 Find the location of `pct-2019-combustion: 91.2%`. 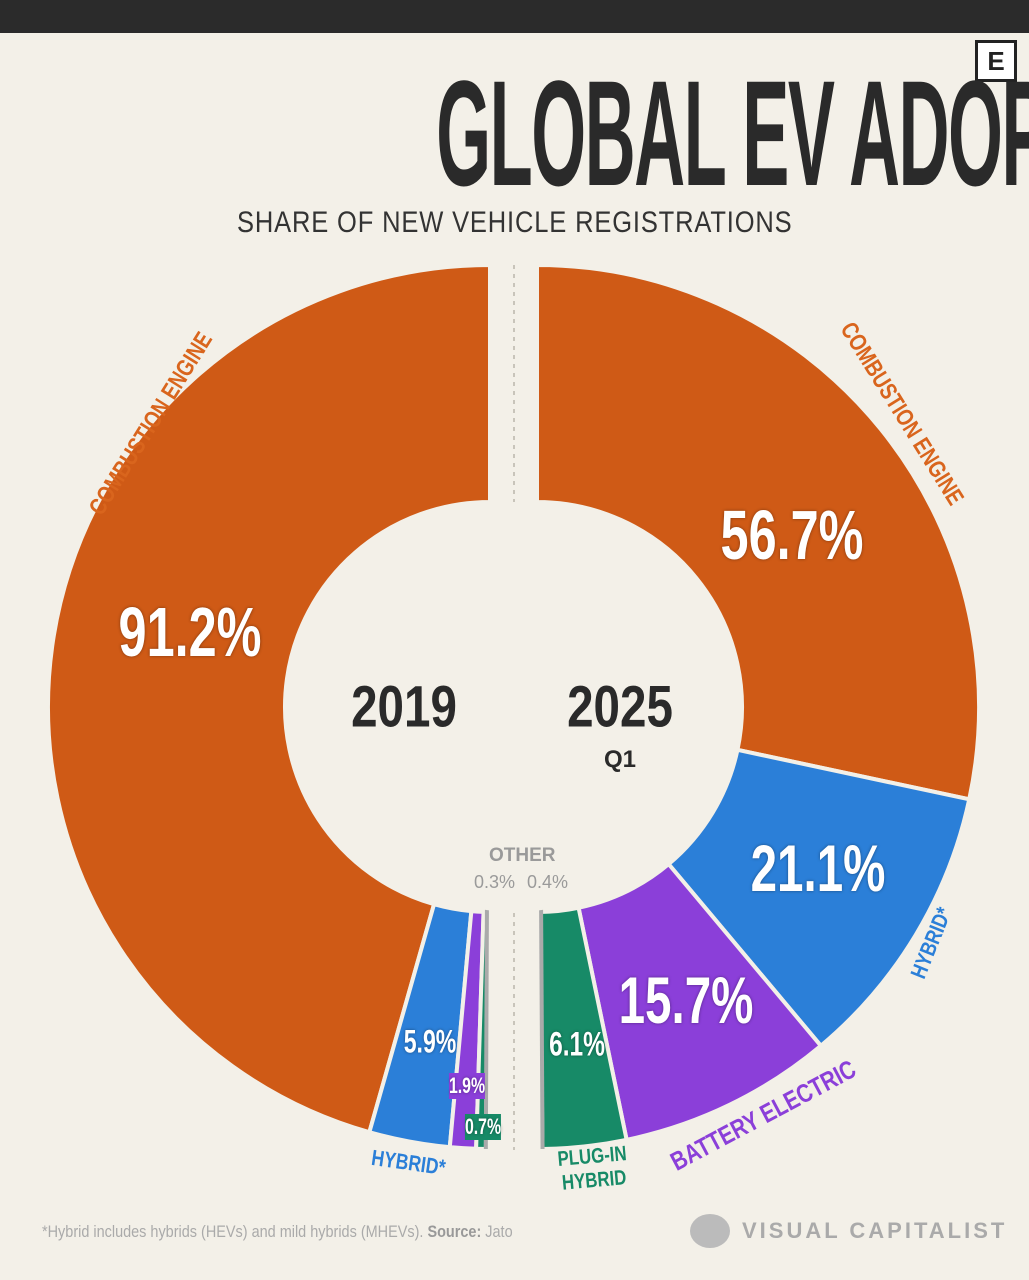

pct-2019-combustion: 91.2% is located at coordinates (190, 632).